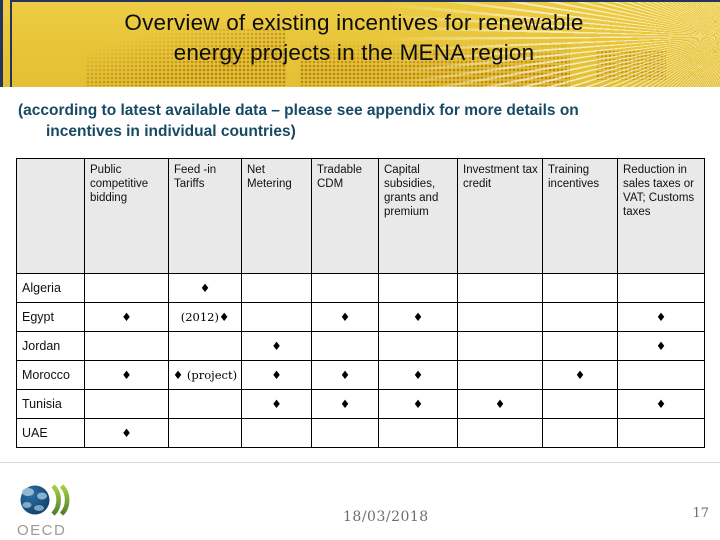 Image resolution: width=720 pixels, height=540 pixels. Describe the element at coordinates (276, 216) in the screenshot. I see `column-header: Net Metering` at that location.